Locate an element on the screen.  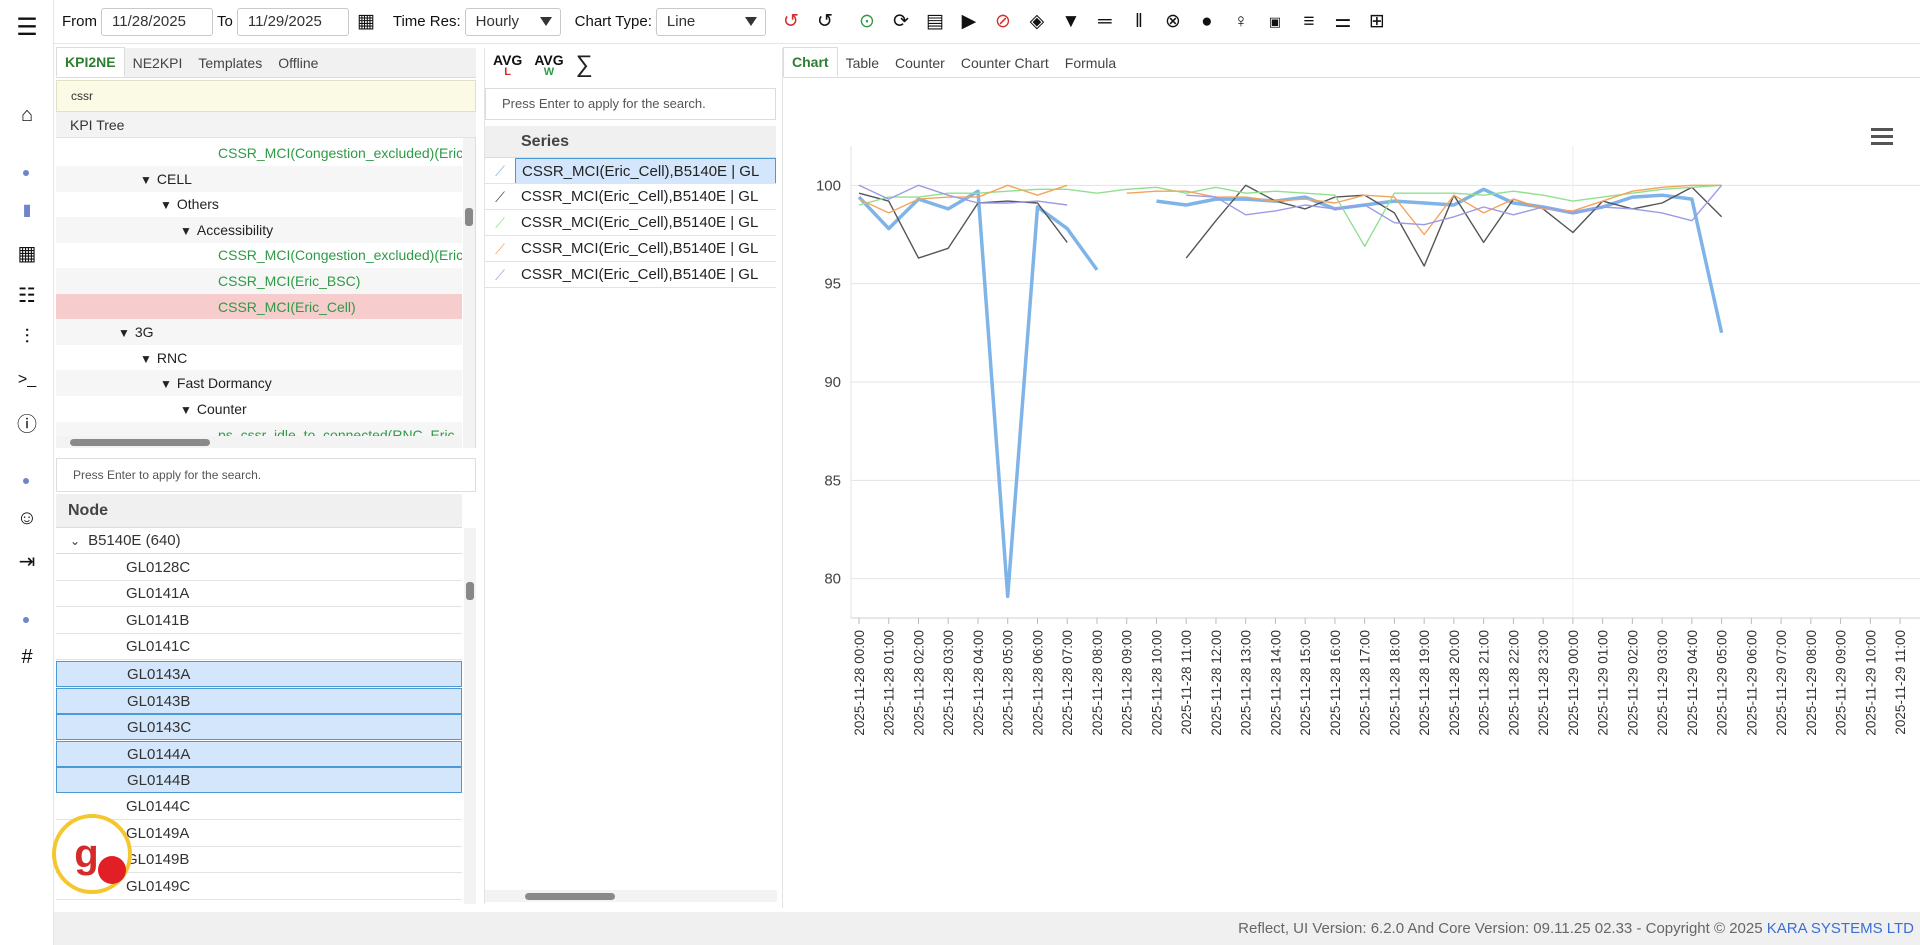
series-horizontal-scrollbar is located at coordinates (631, 896).